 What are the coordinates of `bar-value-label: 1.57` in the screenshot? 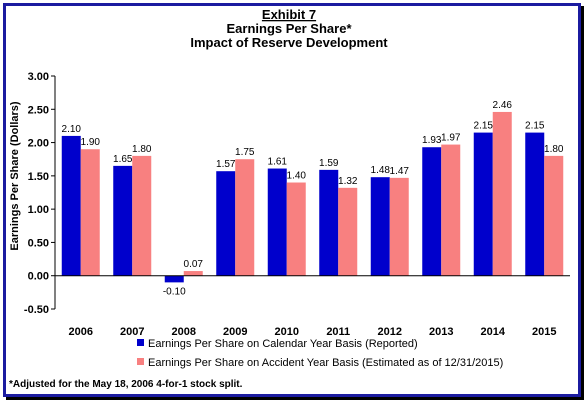 It's located at (226, 164).